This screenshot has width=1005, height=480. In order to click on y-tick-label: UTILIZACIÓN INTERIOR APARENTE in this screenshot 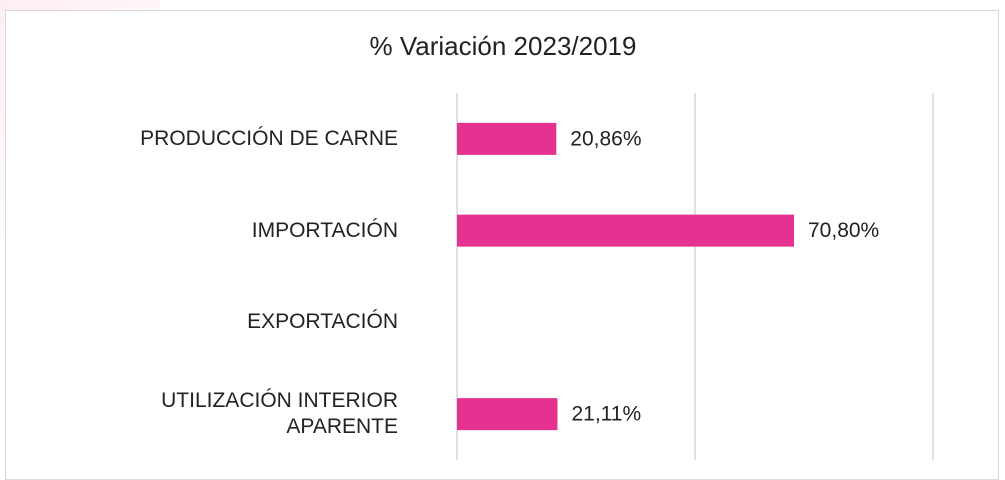, I will do `click(279, 414)`.